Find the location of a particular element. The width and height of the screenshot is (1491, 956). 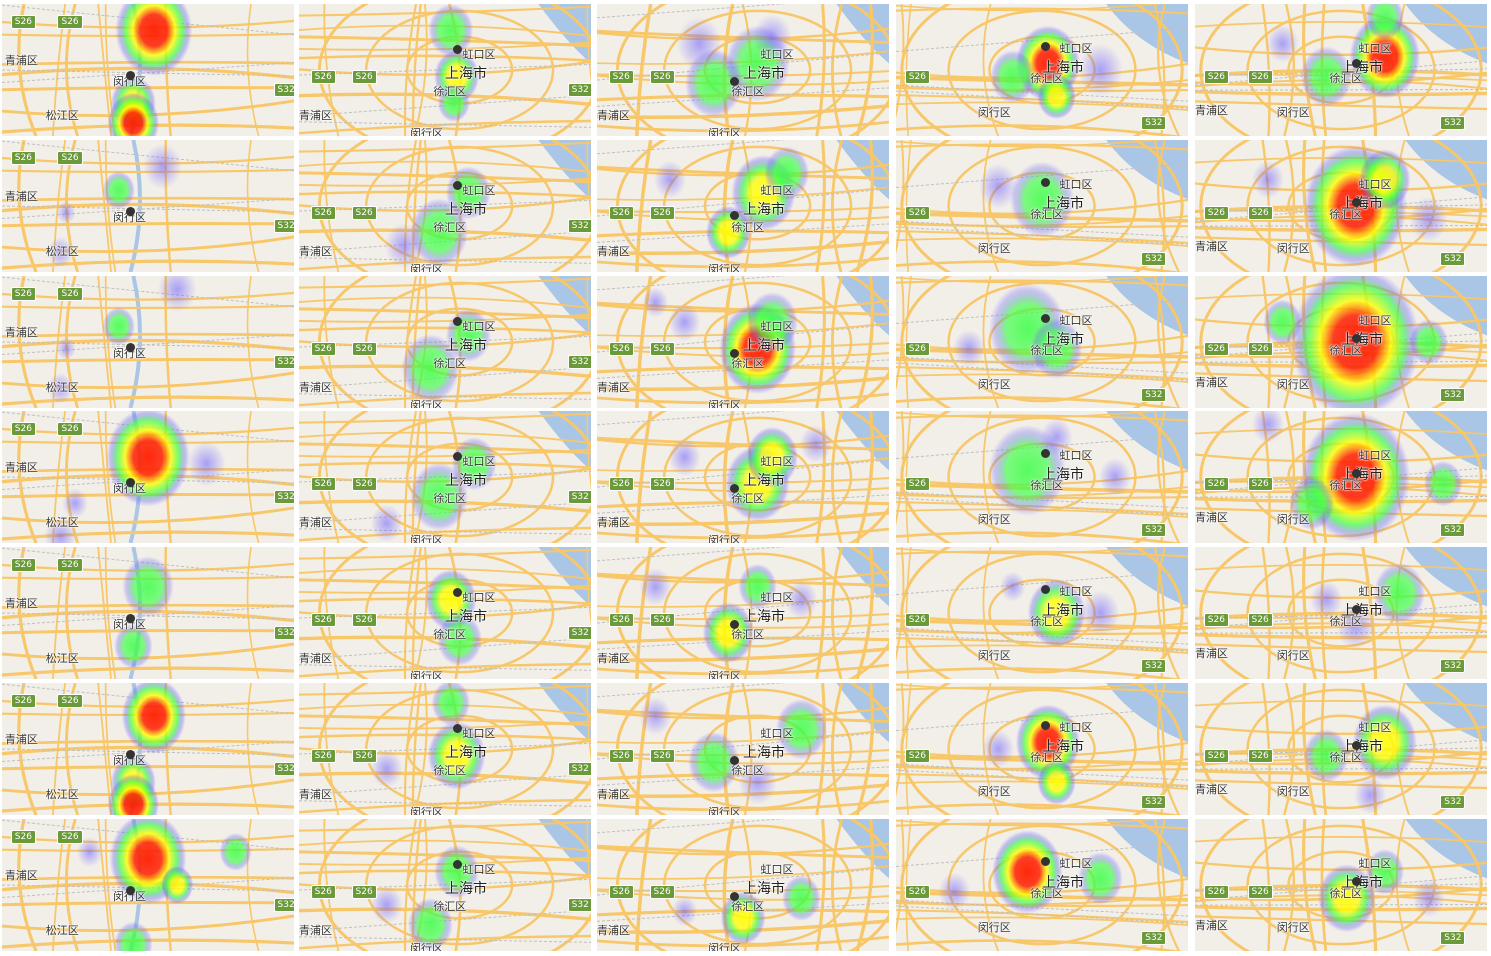

map-tile-r4-c2: 青浦区 闵行区 徐汇区 虹口区 上海市 S26 S26 is located at coordinates (743, 613).